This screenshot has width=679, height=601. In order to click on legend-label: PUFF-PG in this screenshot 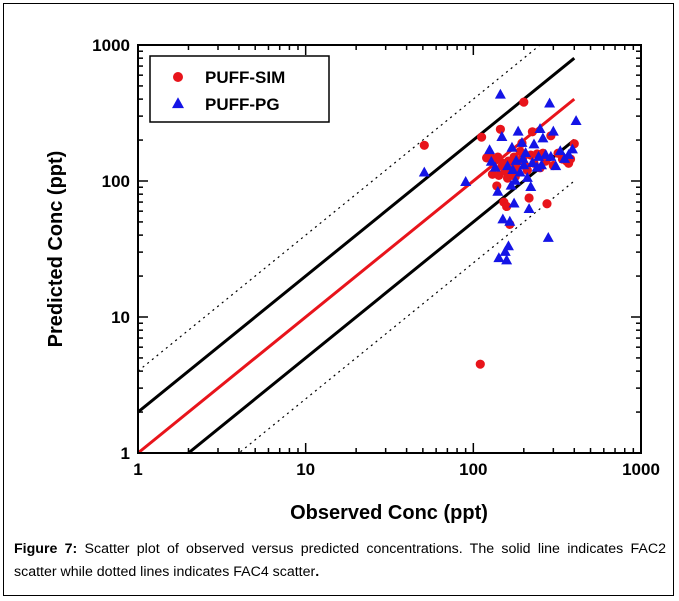, I will do `click(242, 104)`.